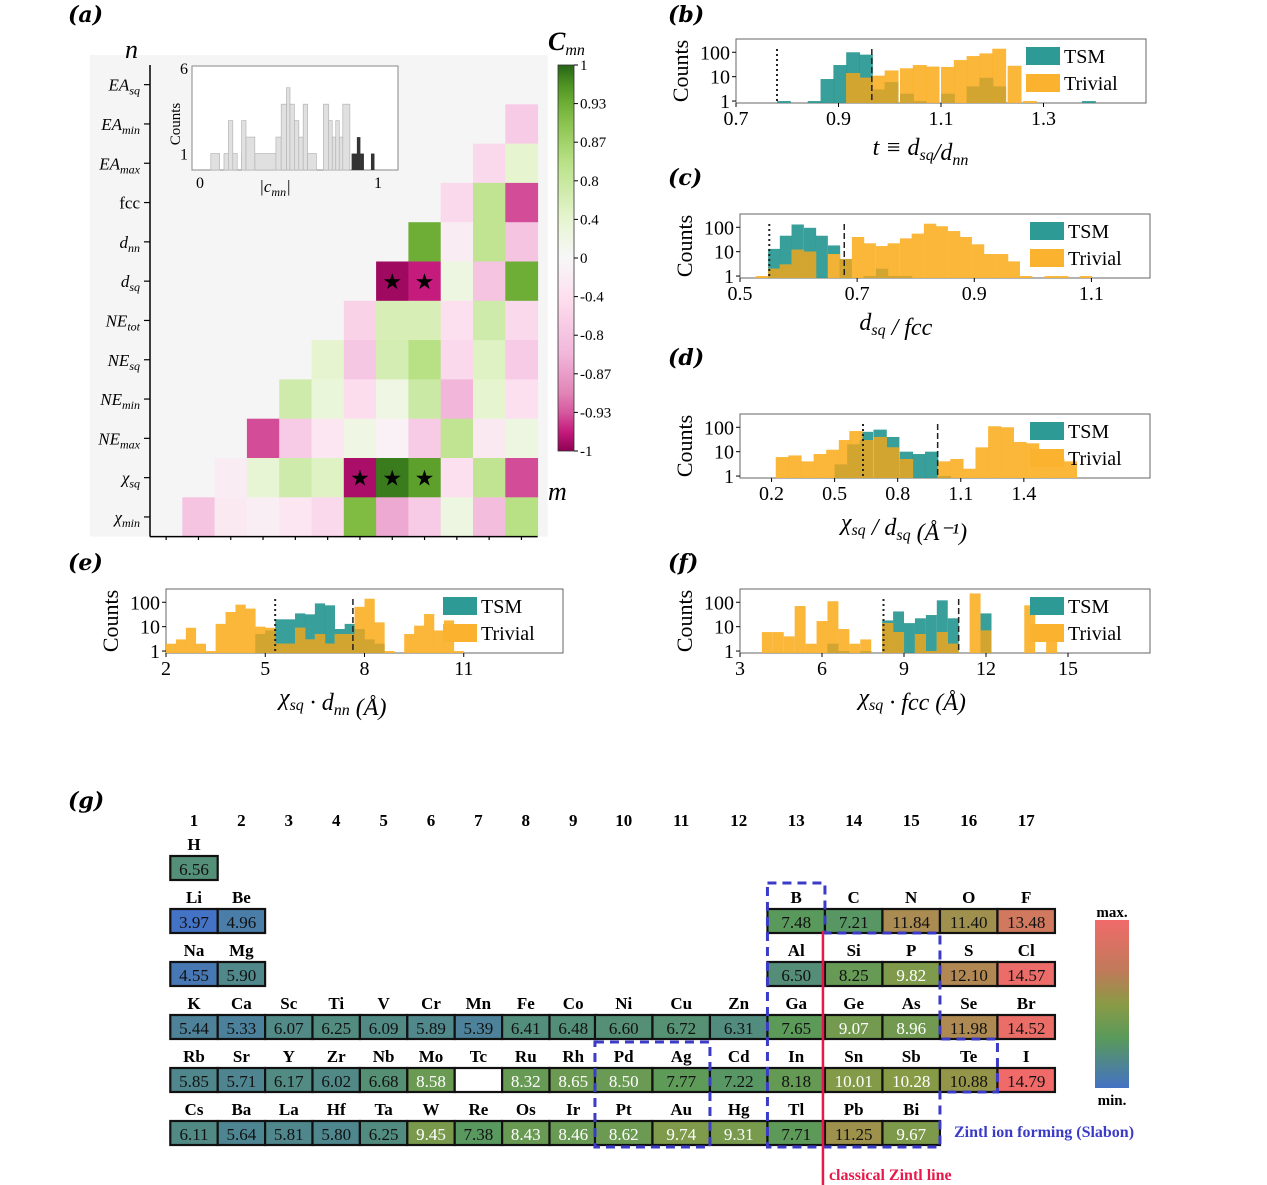 This screenshot has width=1267, height=1185. I want to click on panel-label-a: (a), so click(86, 15).